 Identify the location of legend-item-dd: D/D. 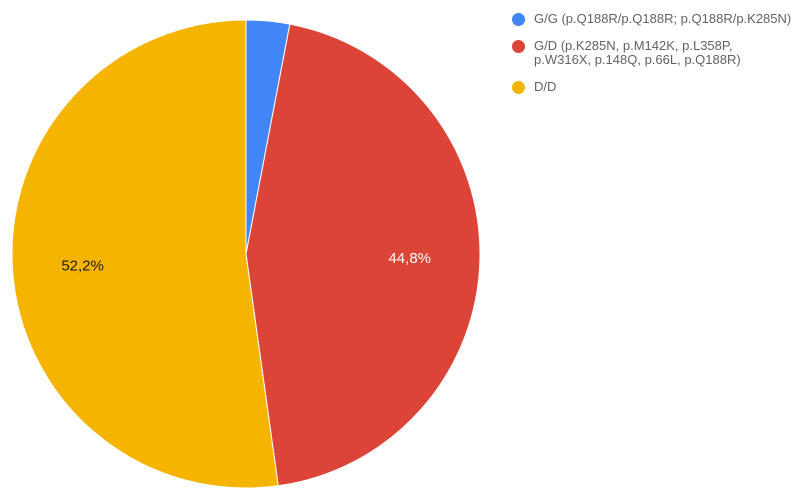
(652, 87).